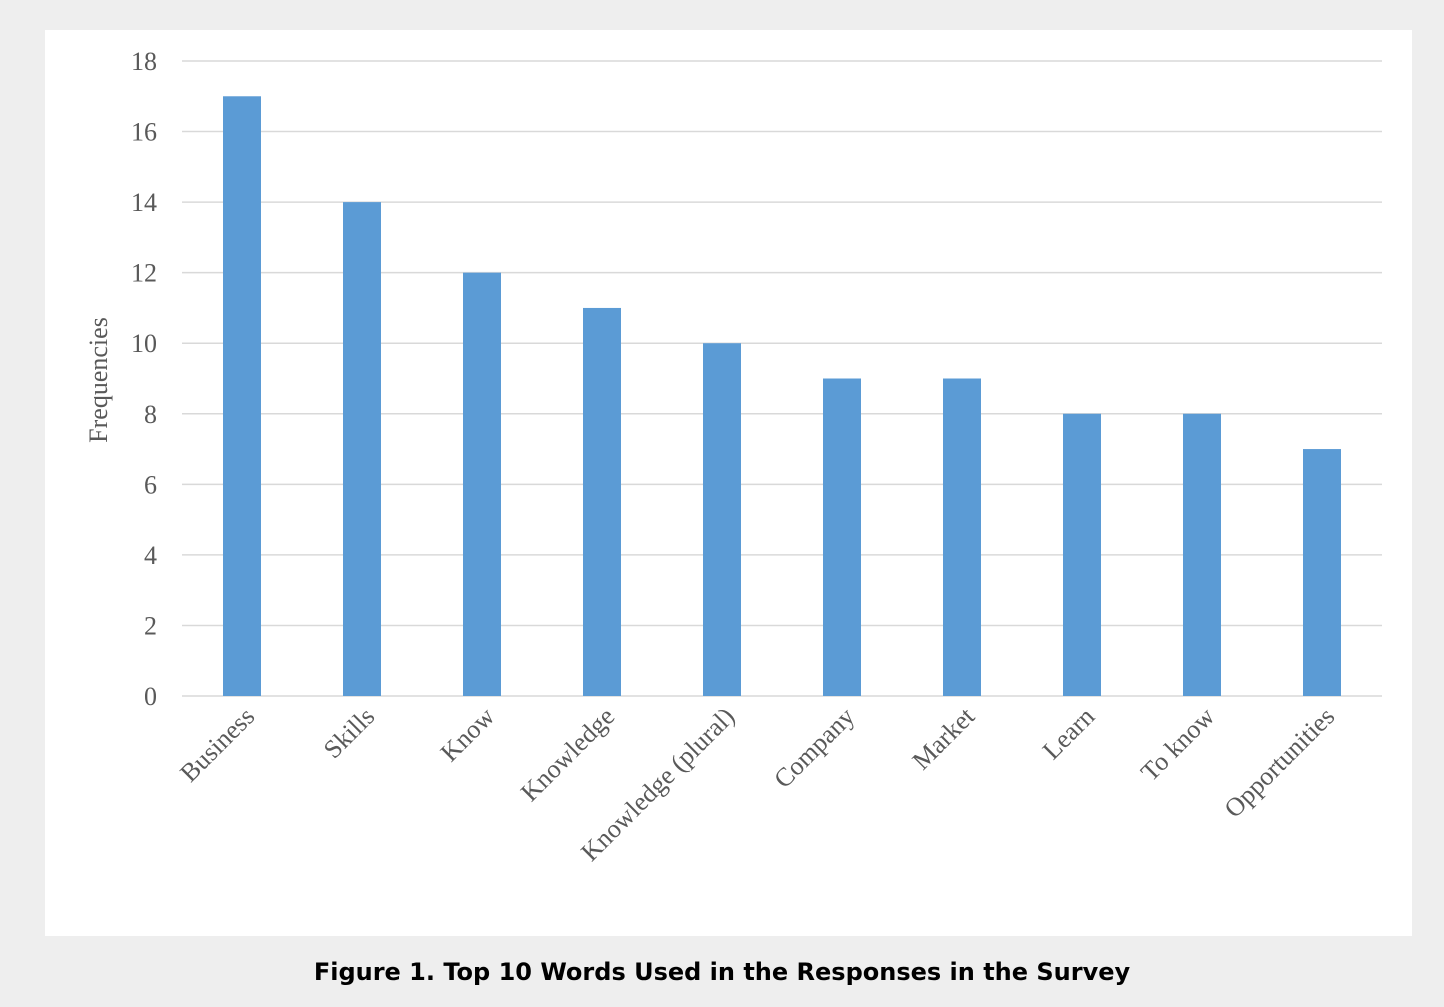  I want to click on y-tick-label: 18, so click(144, 61).